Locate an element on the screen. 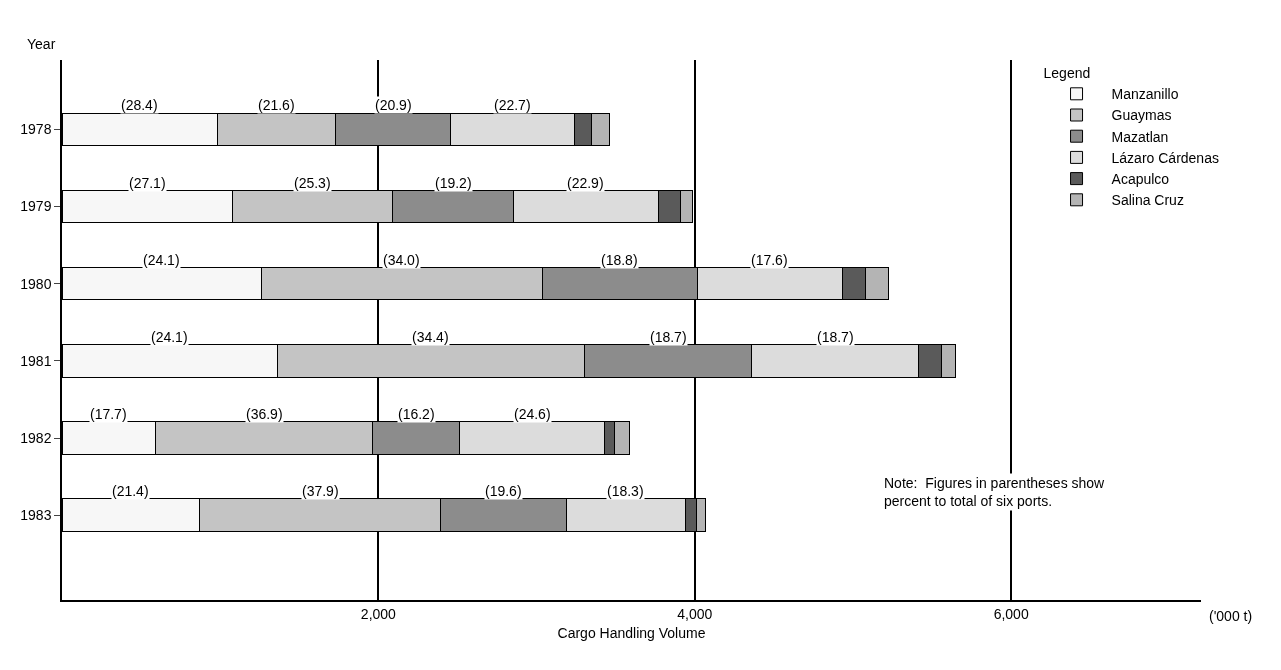 The width and height of the screenshot is (1281, 670). y-axis-title: Year is located at coordinates (41, 44).